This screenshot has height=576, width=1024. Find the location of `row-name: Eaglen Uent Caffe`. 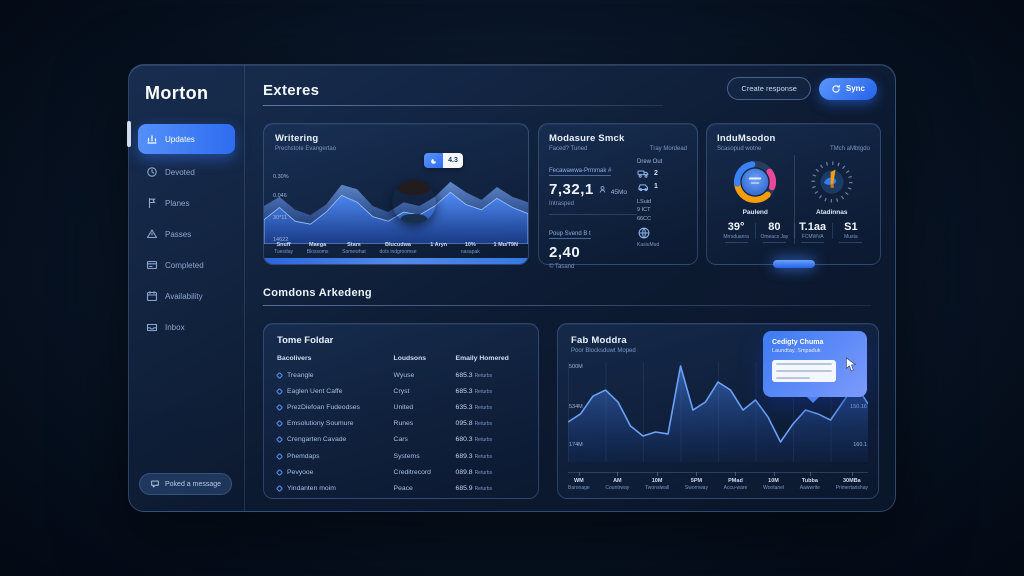

row-name: Eaglen Uent Caffe is located at coordinates (334, 391).